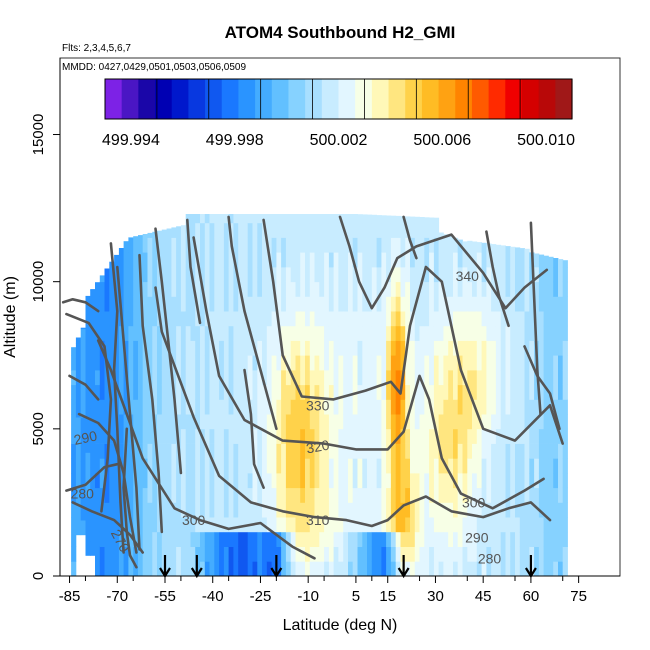 Image resolution: width=650 pixels, height=650 pixels. Describe the element at coordinates (578, 596) in the screenshot. I see `x-tick-label-11: 75` at that location.